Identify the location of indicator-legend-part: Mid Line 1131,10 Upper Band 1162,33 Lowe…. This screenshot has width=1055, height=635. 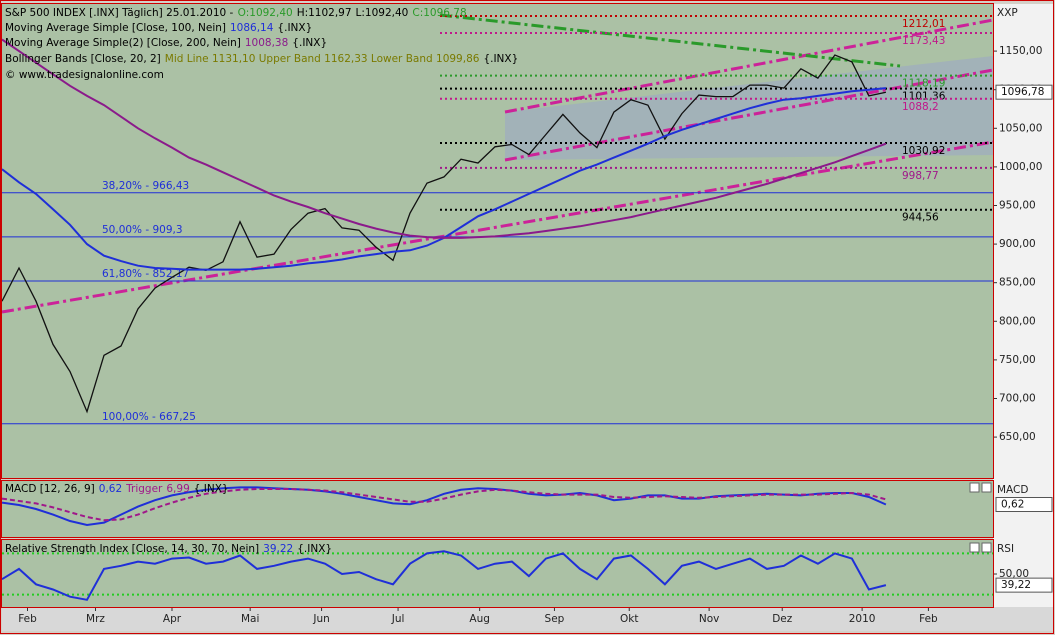
(322, 59).